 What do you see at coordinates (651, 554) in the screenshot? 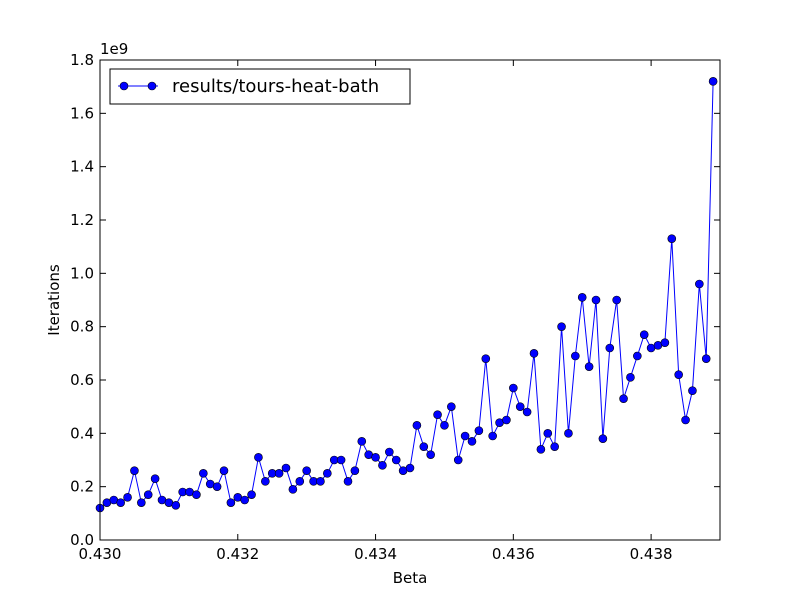
I see `x-tick-label: 0.438` at bounding box center [651, 554].